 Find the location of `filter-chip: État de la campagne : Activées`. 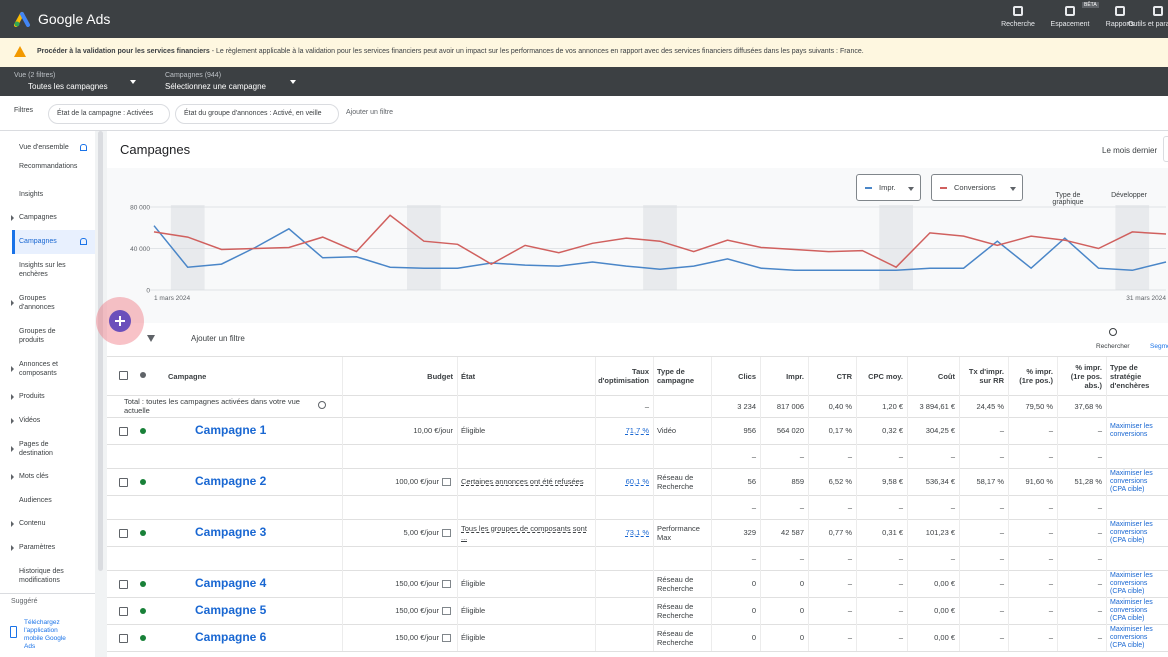

filter-chip: État de la campagne : Activées is located at coordinates (109, 114).